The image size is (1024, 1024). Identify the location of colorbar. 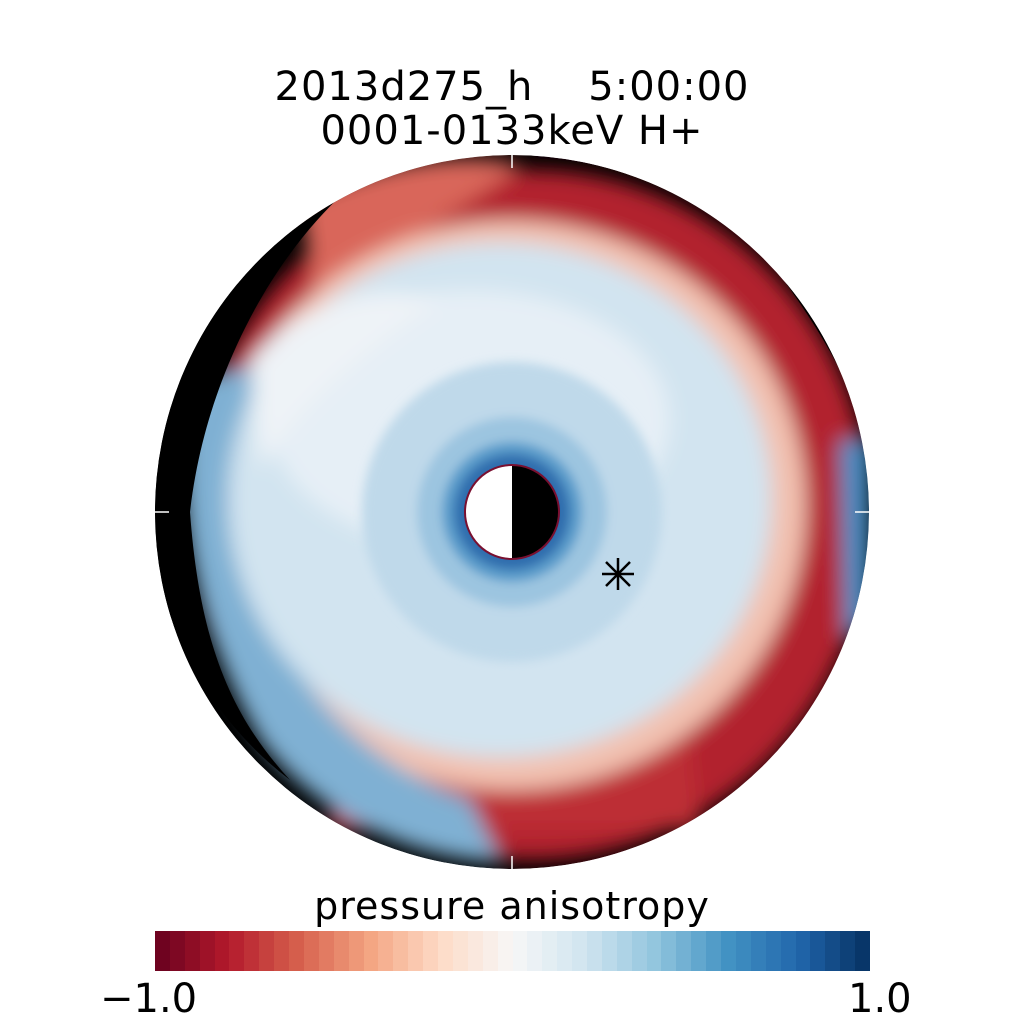
(512, 951).